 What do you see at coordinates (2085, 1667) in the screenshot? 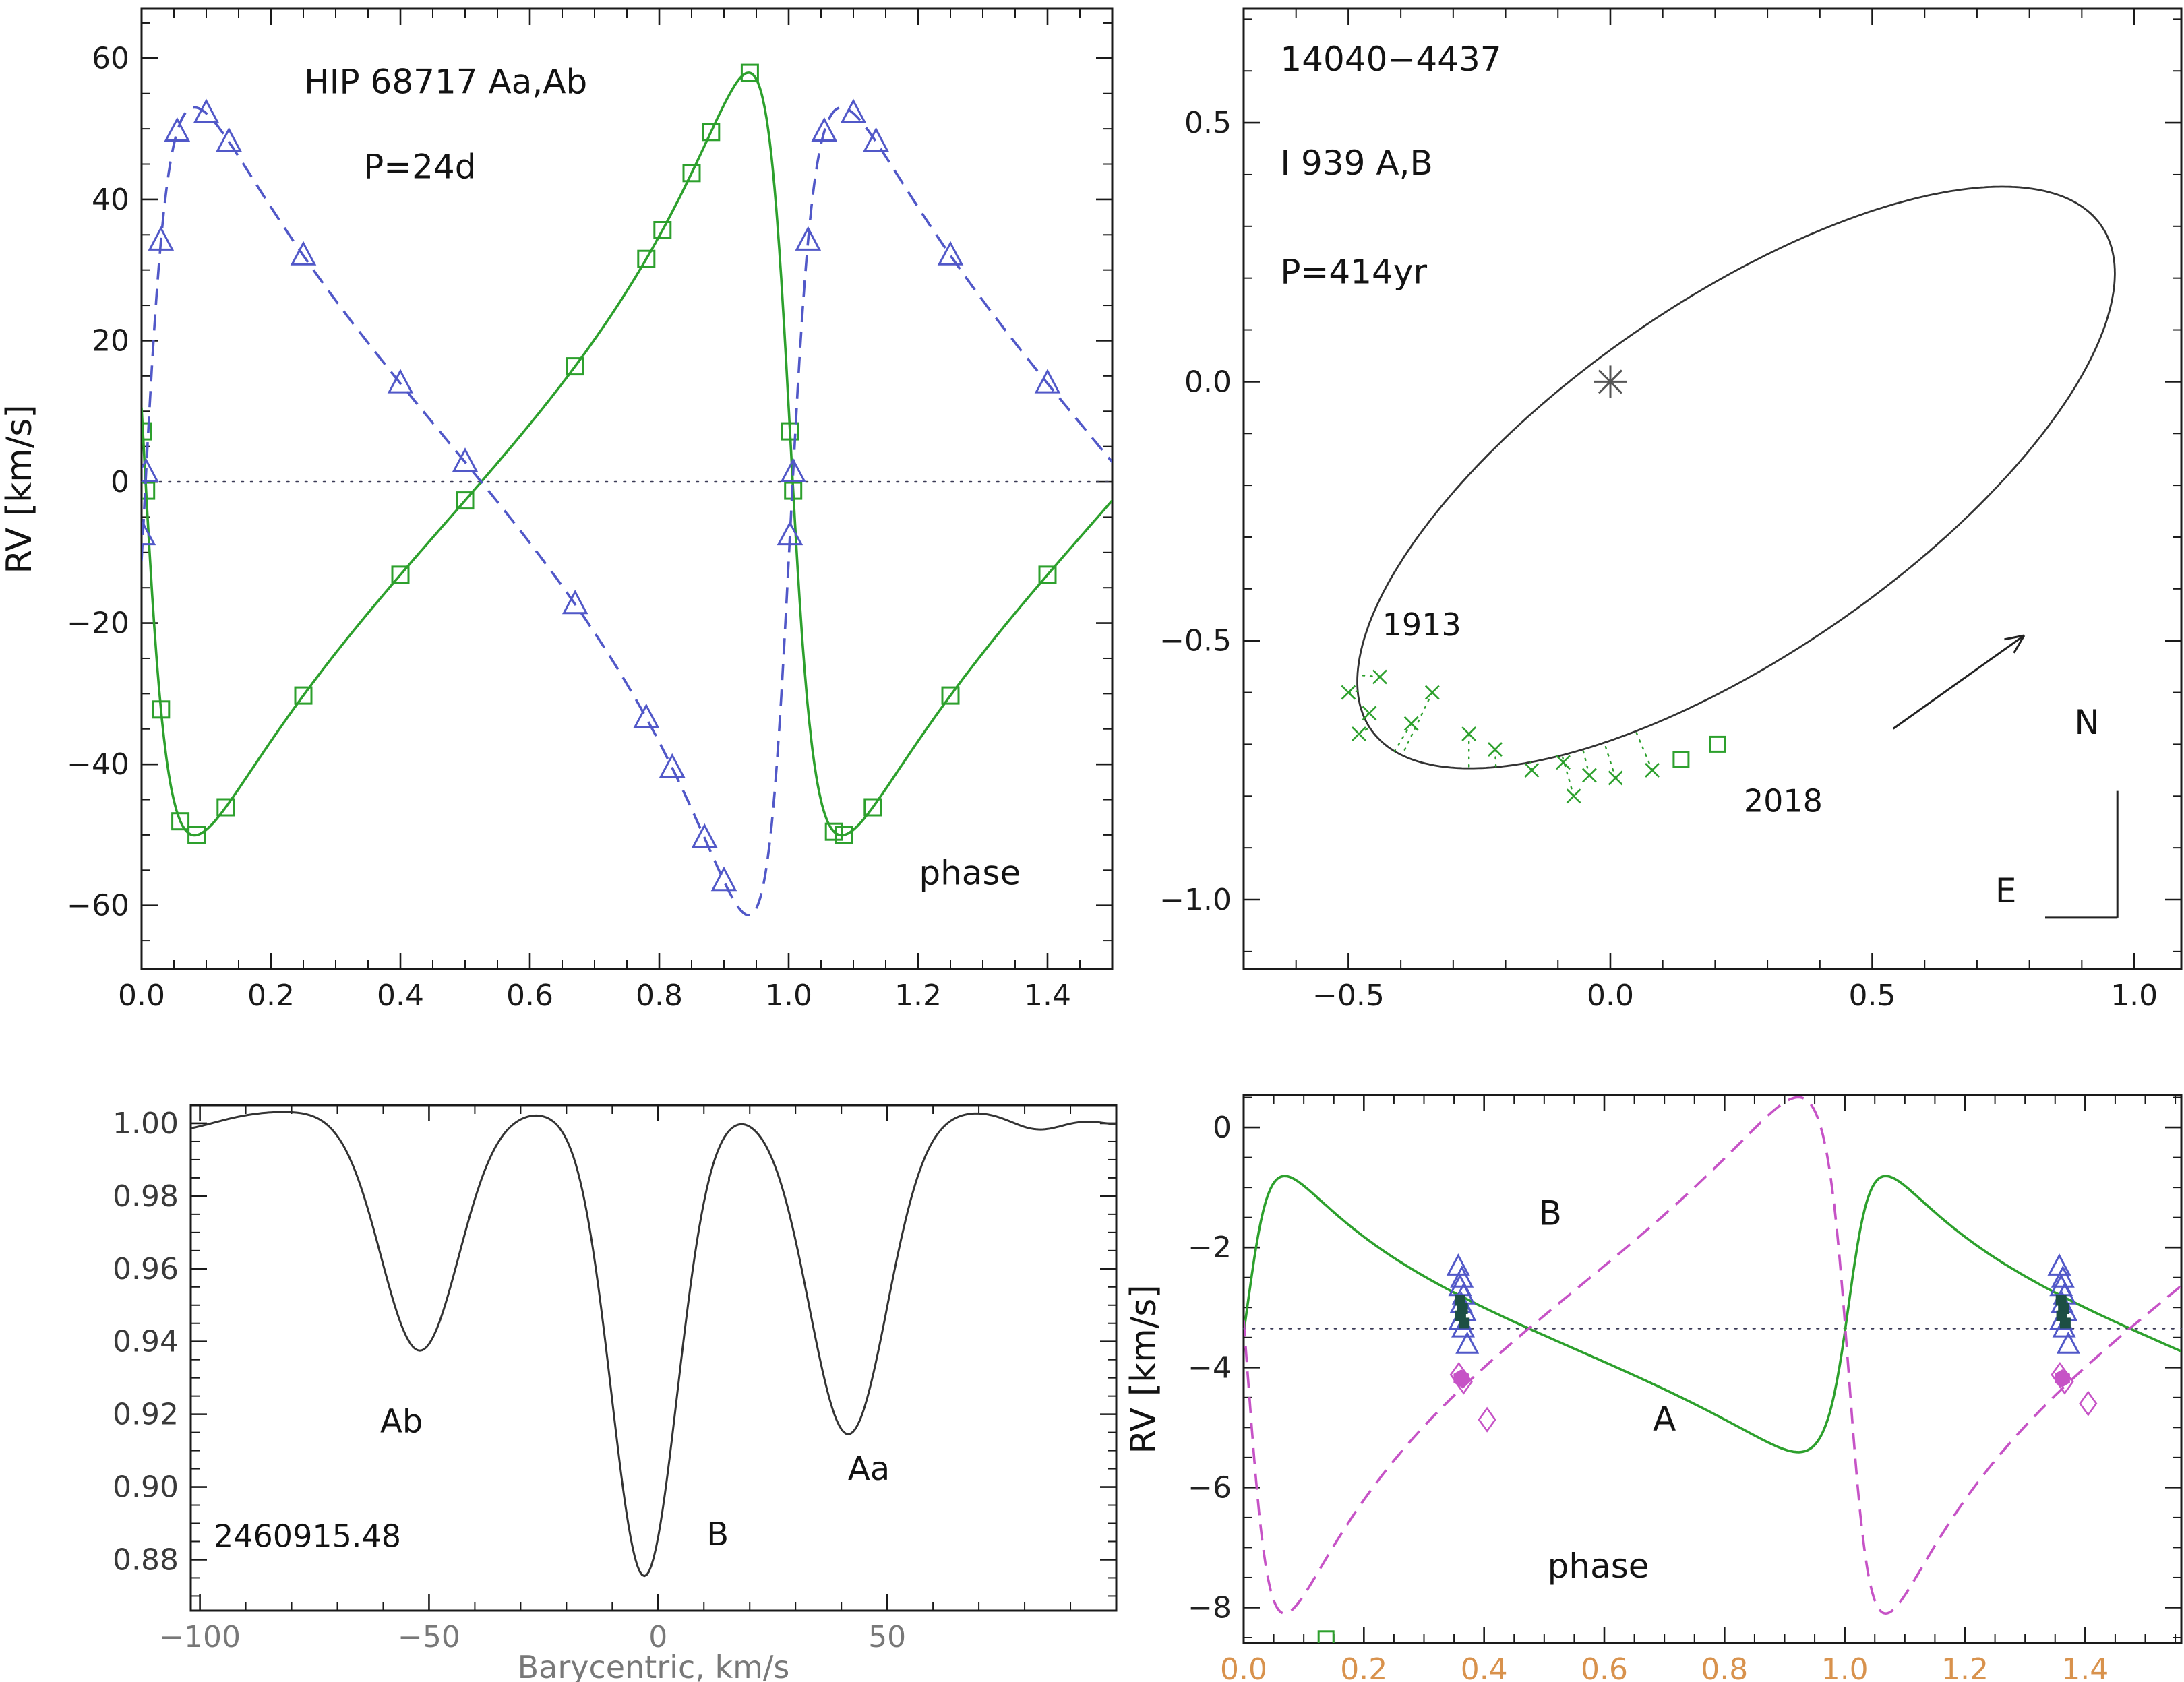
I see `rv_outer-x-tick-label: 1.4` at bounding box center [2085, 1667].